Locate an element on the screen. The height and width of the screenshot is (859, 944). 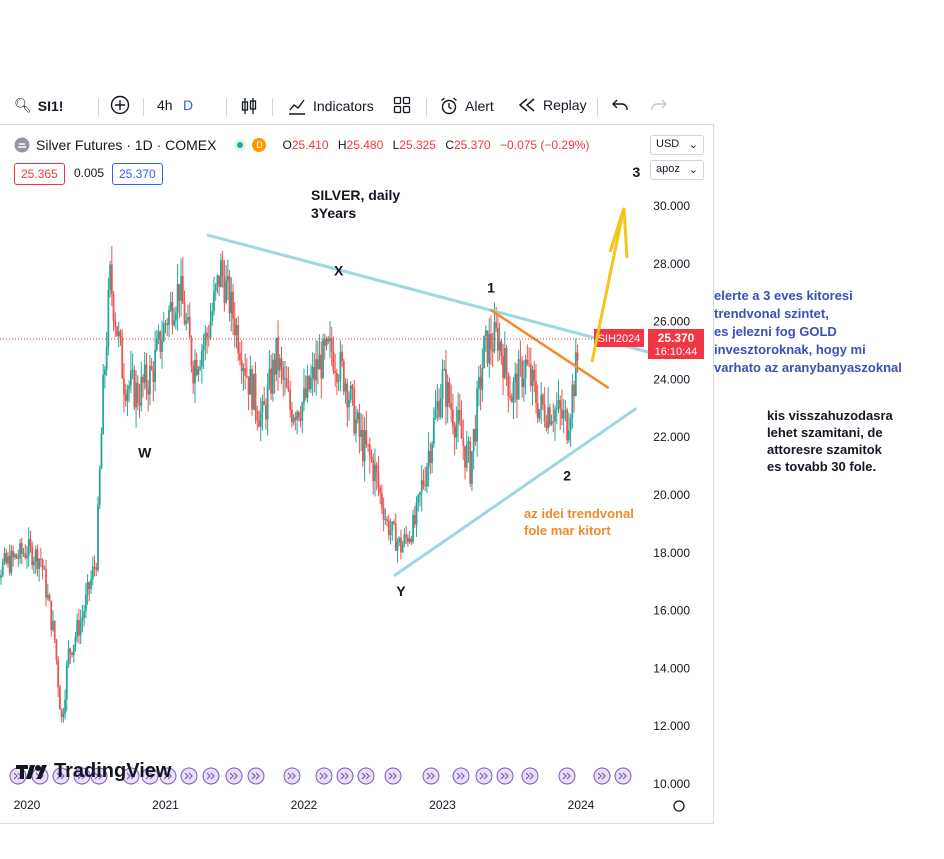
chart-note-title: SILVER, daily 3Years is located at coordinates (356, 204).